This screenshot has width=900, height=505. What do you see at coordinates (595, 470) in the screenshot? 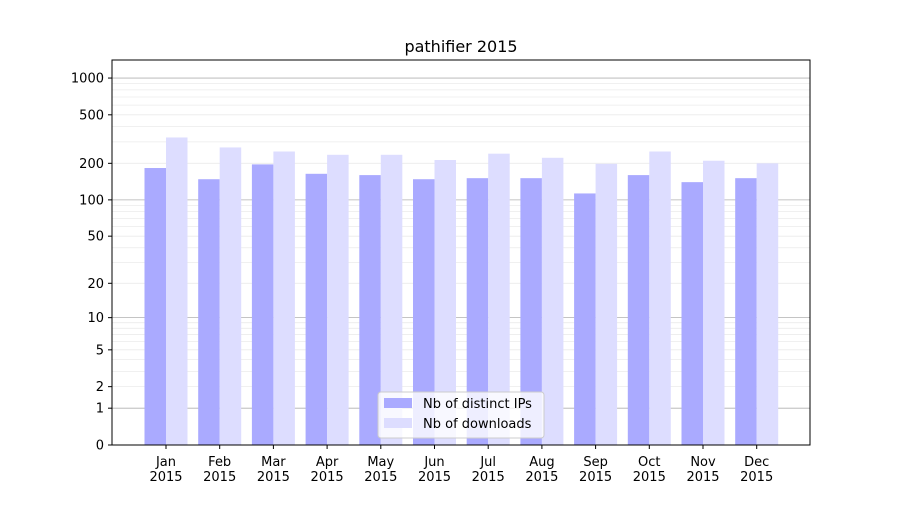
I see `x-tick-label: Sep 2015` at bounding box center [595, 470].